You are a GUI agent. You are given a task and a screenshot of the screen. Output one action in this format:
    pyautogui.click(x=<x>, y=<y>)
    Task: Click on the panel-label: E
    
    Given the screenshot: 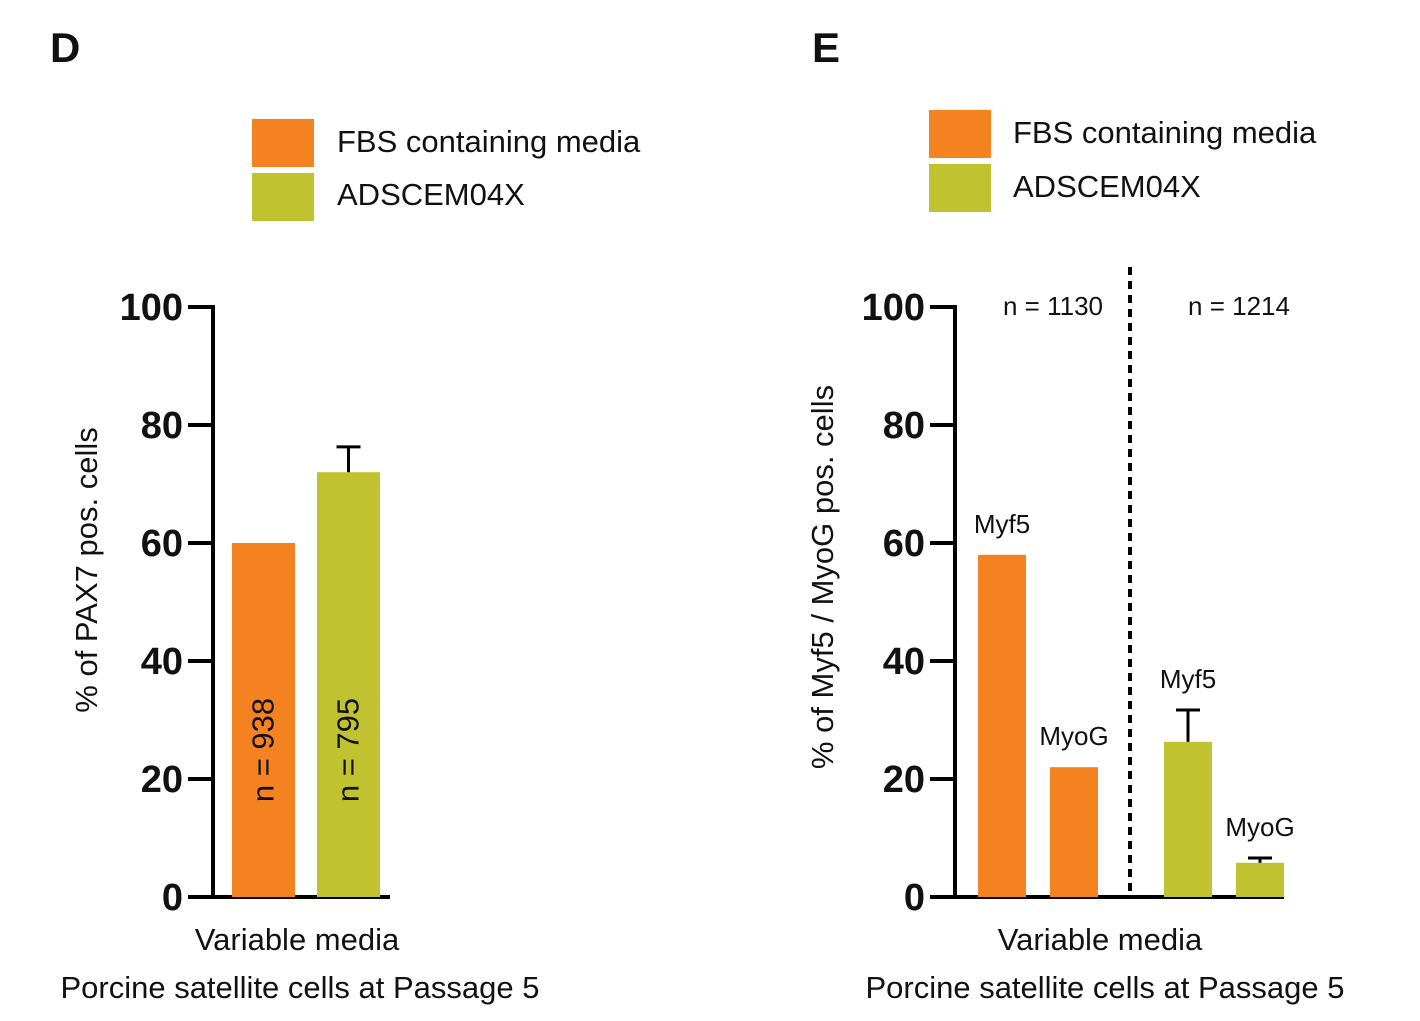 What is the action you would take?
    pyautogui.click(x=826, y=47)
    